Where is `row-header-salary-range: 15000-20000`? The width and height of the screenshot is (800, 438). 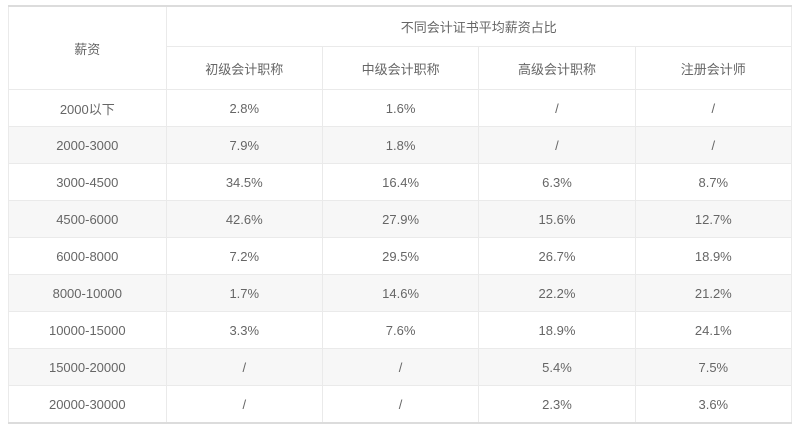 row-header-salary-range: 15000-20000 is located at coordinates (87, 367).